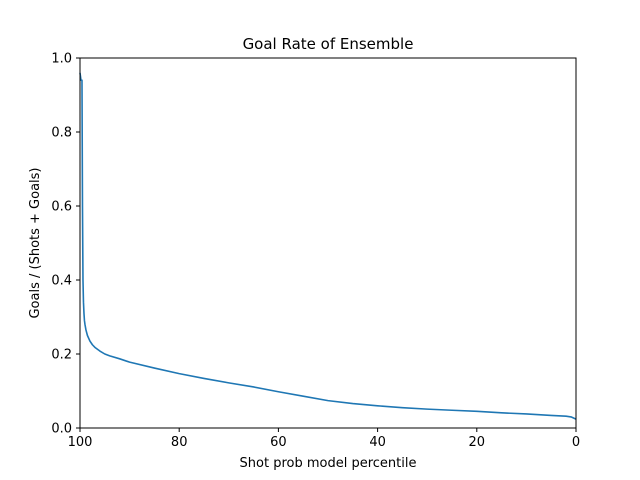 The width and height of the screenshot is (640, 480). Describe the element at coordinates (278, 442) in the screenshot. I see `x-tick-label: 60` at that location.